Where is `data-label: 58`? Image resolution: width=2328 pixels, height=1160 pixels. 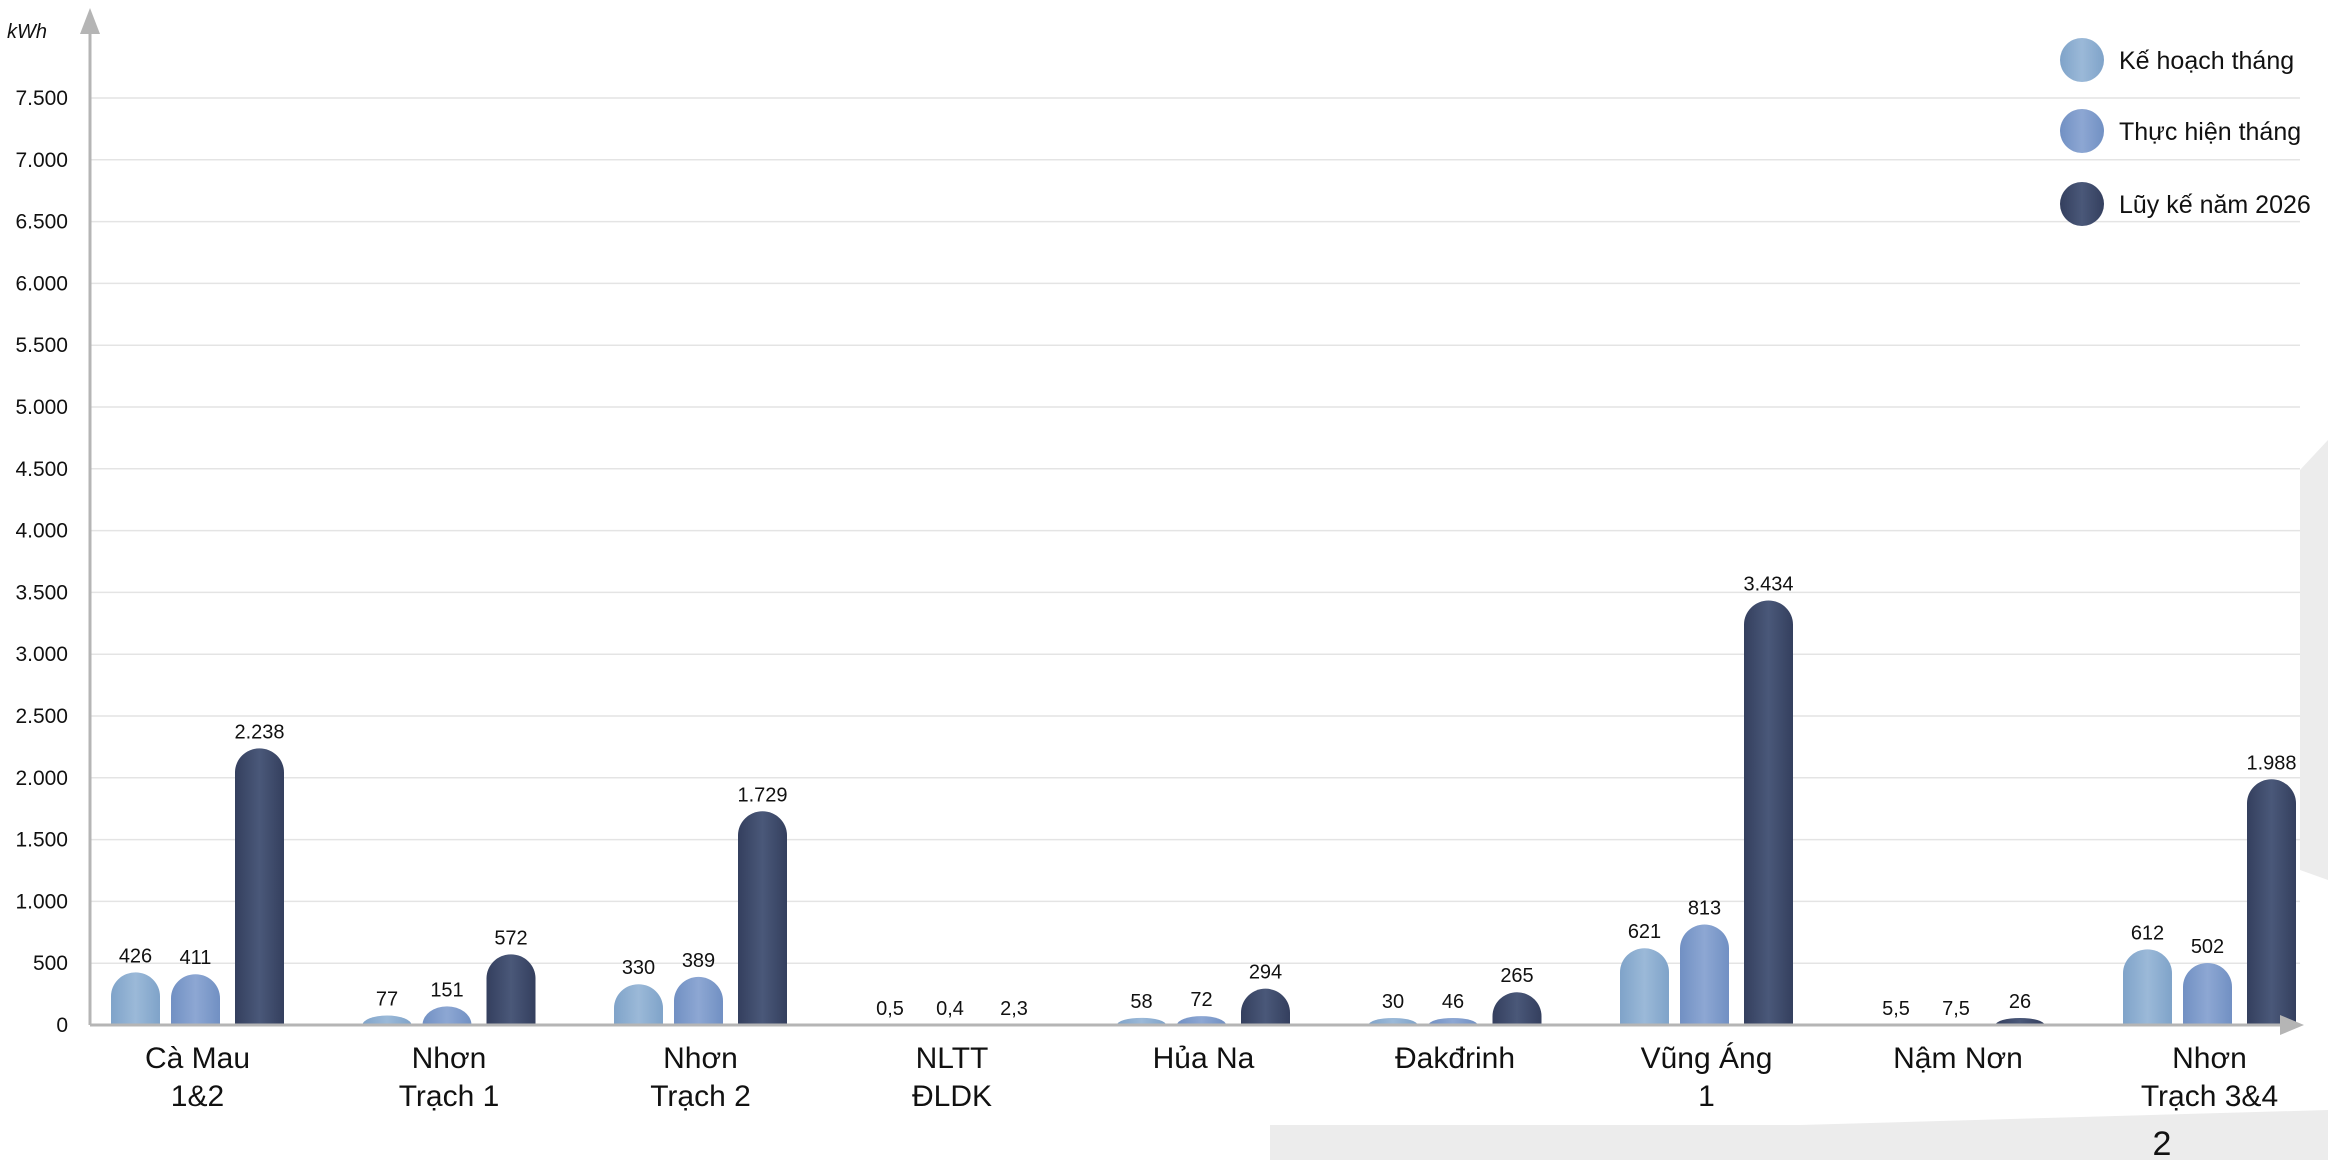 data-label: 58 is located at coordinates (1141, 1002).